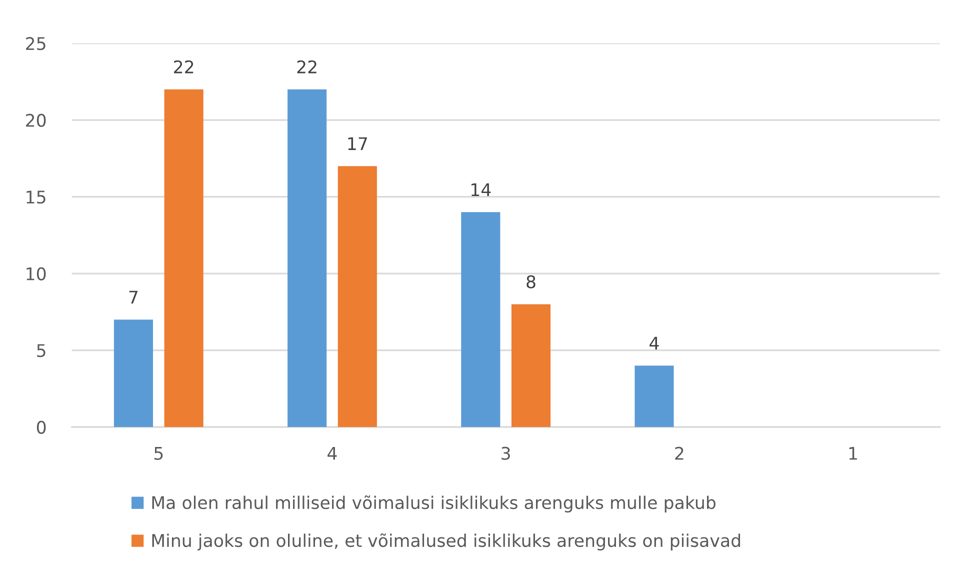  I want to click on y-tick-label: 25, so click(36, 43).